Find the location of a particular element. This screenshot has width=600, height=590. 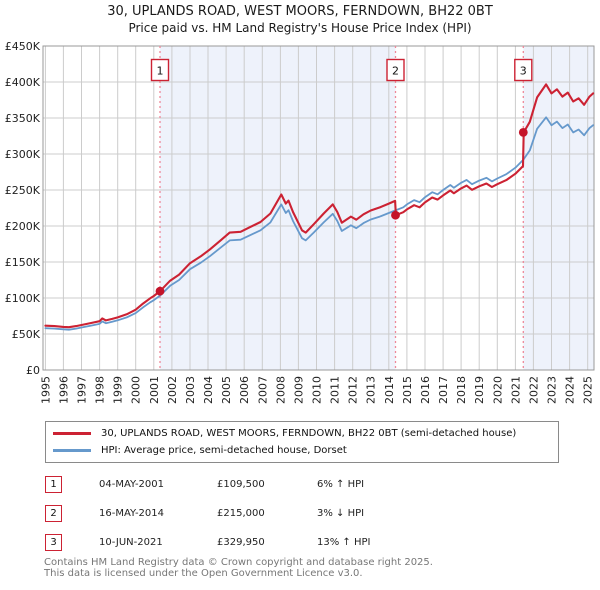

svg-text: 2013 is located at coordinates (371, 390).